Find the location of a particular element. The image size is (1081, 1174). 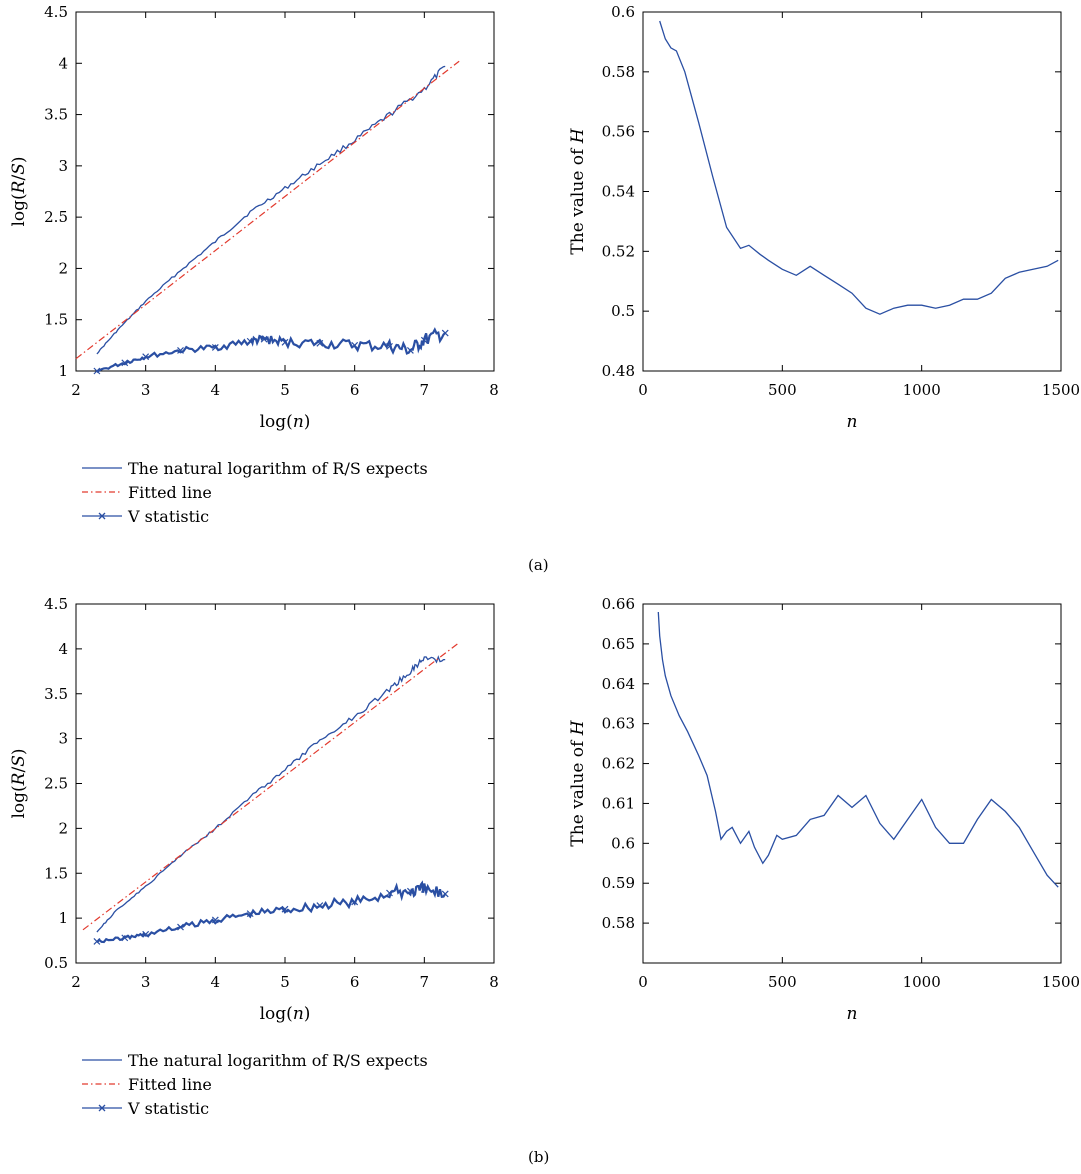

x-tick-label: 2 is located at coordinates (76, 390).